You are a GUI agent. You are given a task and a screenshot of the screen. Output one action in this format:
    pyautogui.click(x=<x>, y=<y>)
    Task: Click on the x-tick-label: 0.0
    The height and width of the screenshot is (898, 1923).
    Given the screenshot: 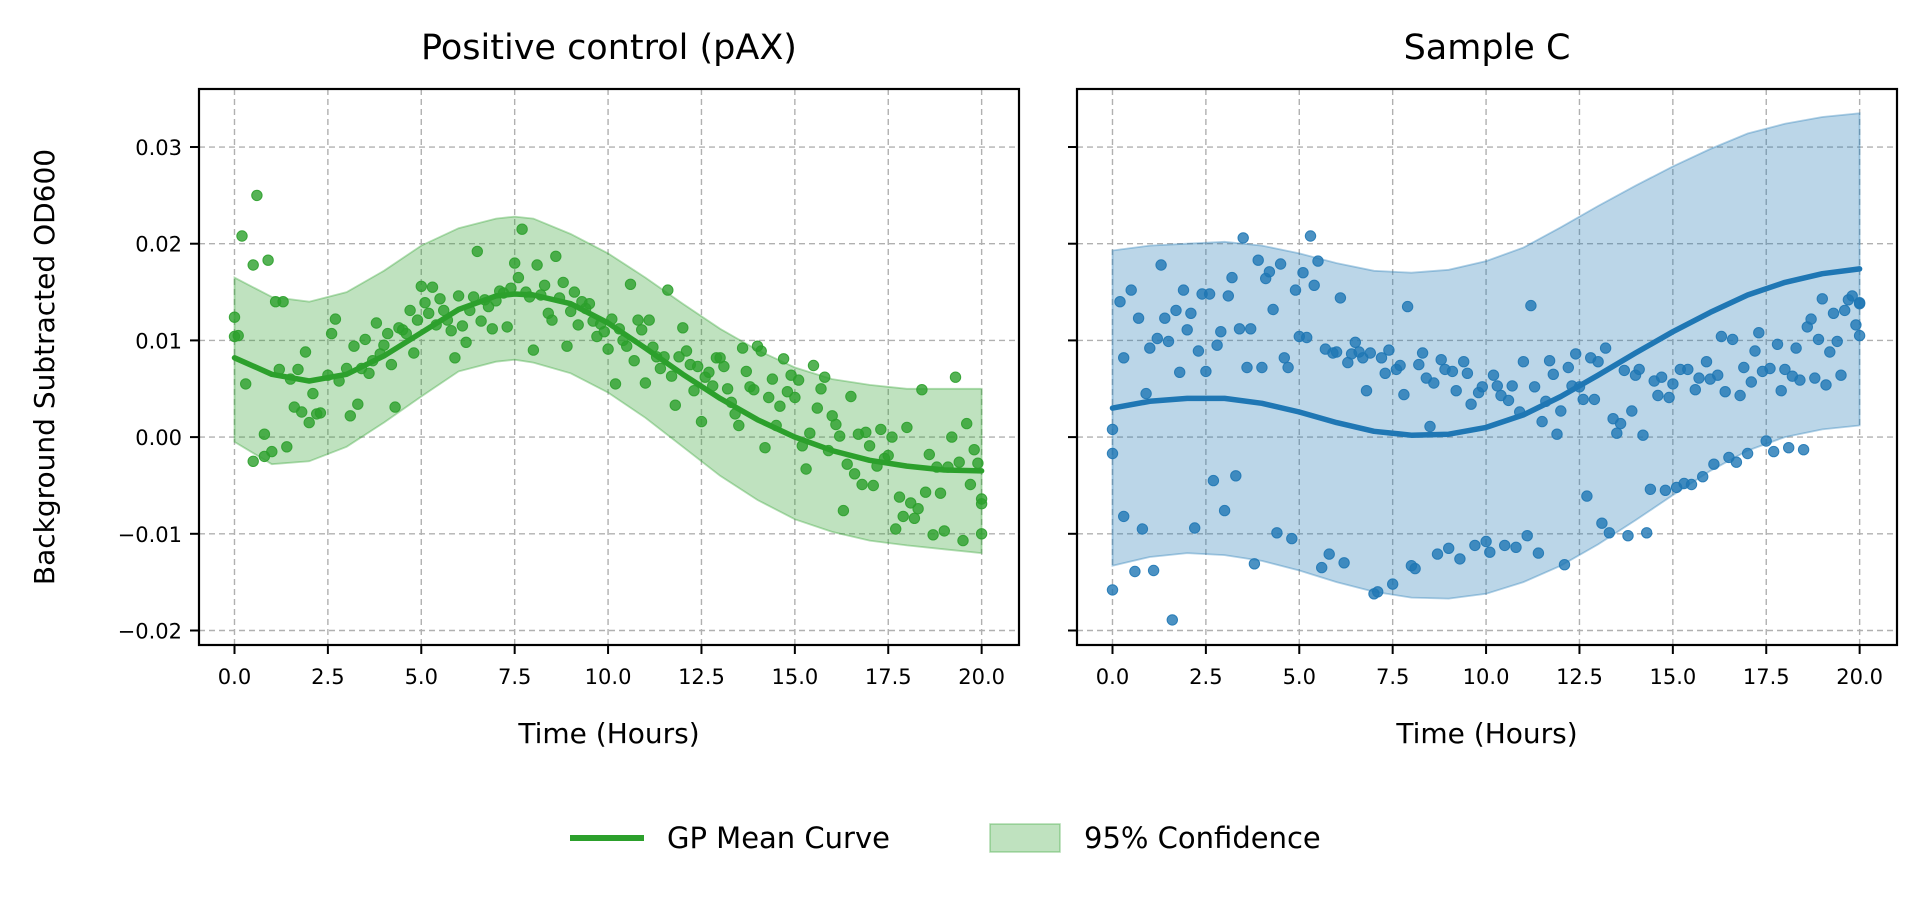 What is the action you would take?
    pyautogui.click(x=234, y=677)
    